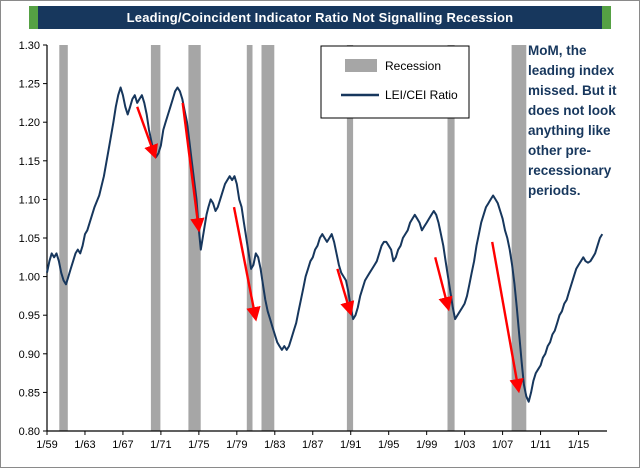 The width and height of the screenshot is (640, 468). Describe the element at coordinates (29, 123) in the screenshot. I see `y-tick-label: 1.20` at that location.